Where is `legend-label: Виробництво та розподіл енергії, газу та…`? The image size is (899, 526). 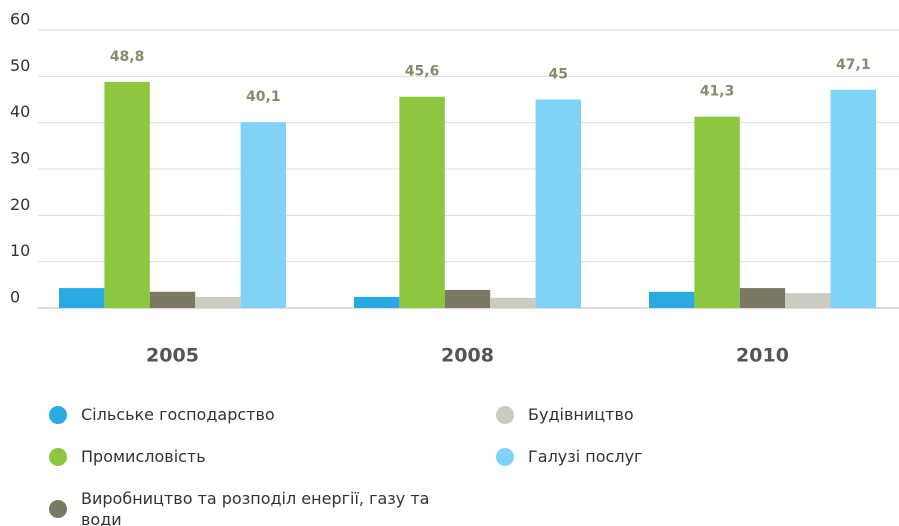 legend-label: Виробництво та розподіл енергії, газу та… is located at coordinates (255, 507).